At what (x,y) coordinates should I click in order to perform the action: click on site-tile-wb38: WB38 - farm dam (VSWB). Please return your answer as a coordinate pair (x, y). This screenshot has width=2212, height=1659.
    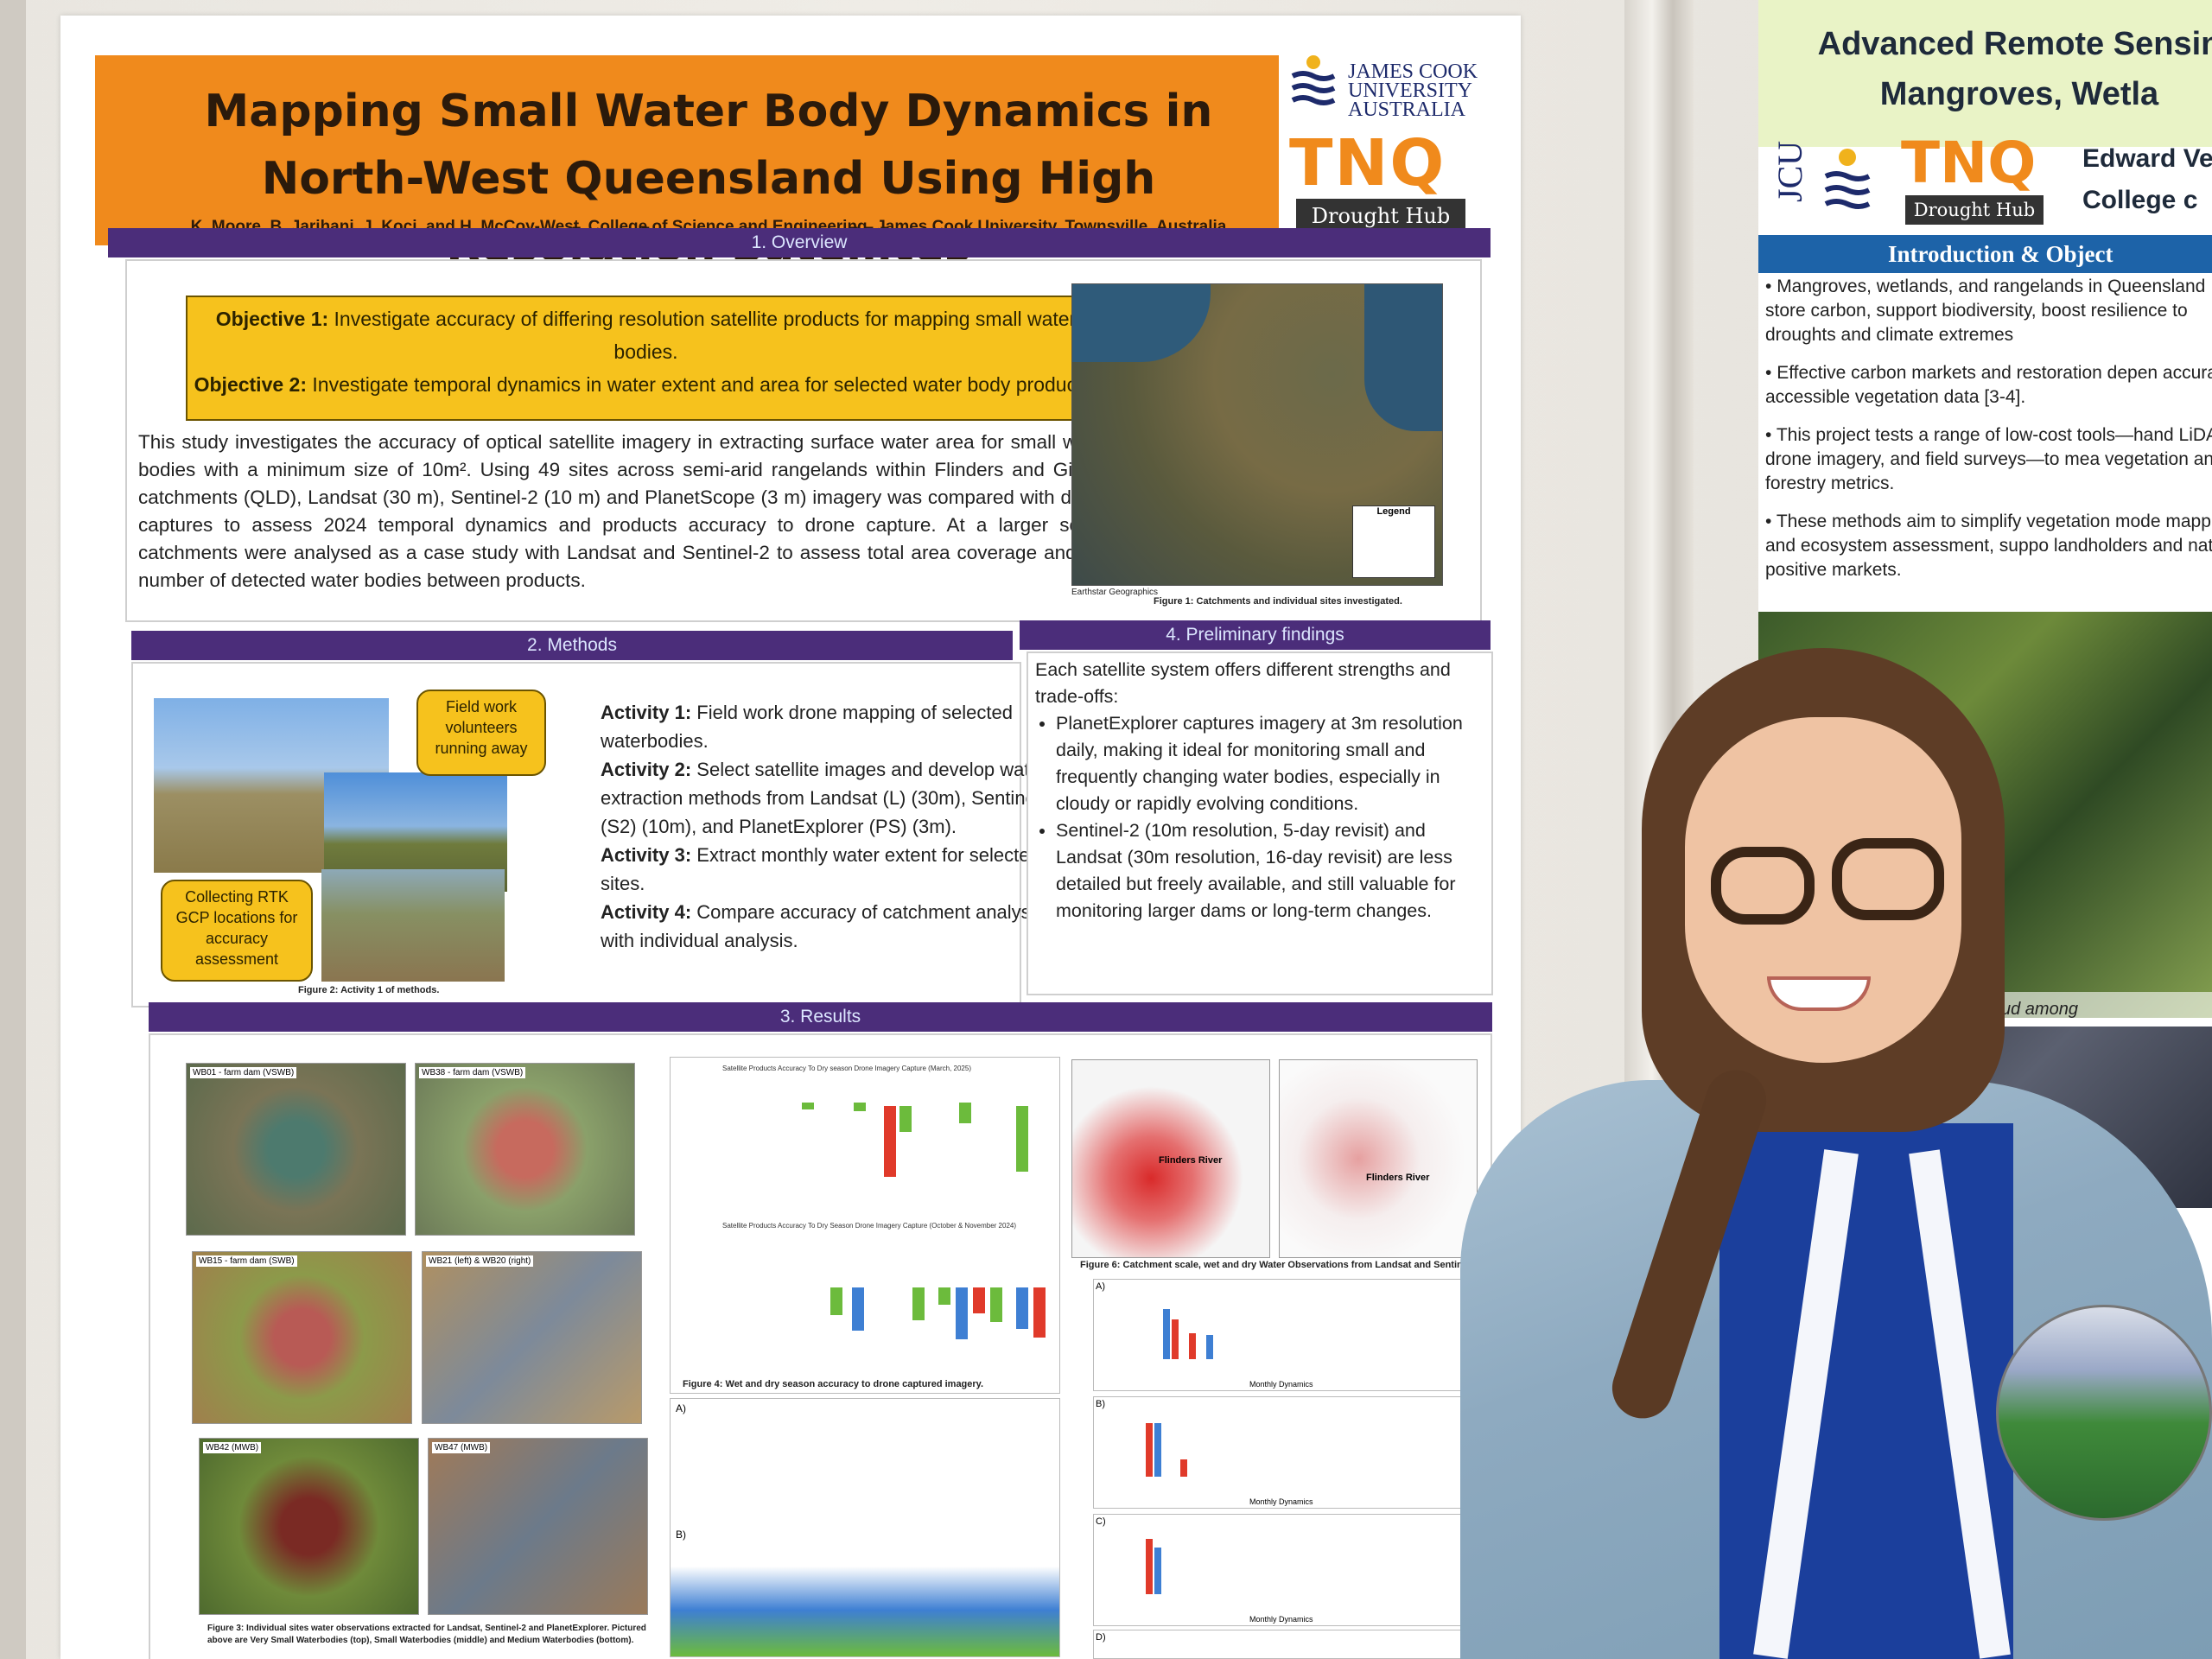
    Looking at the image, I should click on (525, 1149).